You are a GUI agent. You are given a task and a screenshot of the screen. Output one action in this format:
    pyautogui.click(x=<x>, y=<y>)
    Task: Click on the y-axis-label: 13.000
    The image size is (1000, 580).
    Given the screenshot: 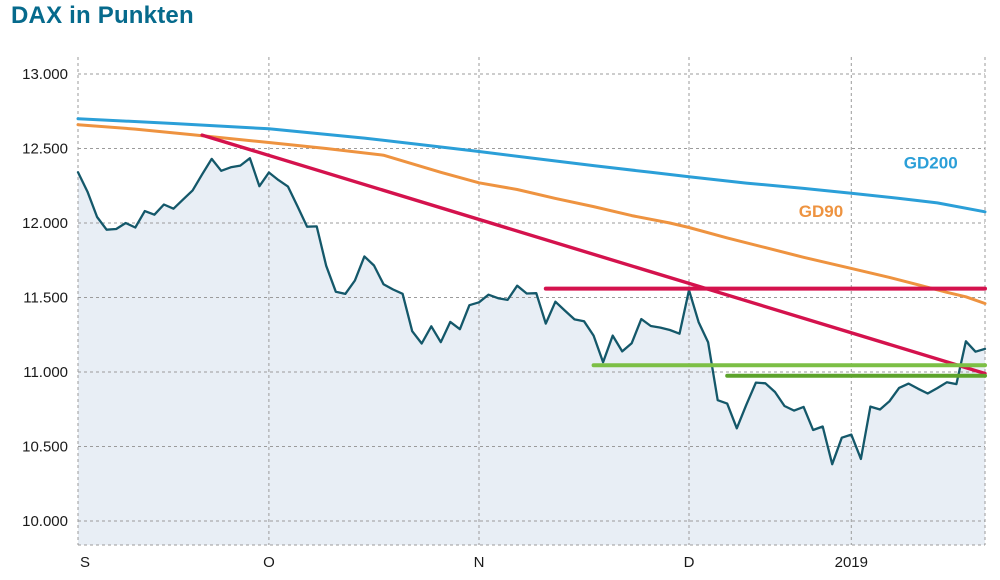 What is the action you would take?
    pyautogui.click(x=45, y=74)
    